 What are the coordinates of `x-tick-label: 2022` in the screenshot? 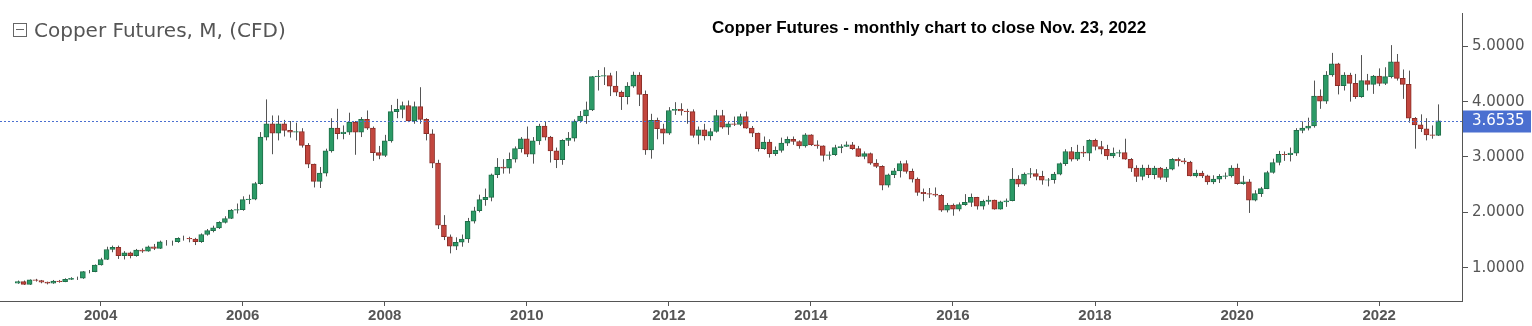 It's located at (1379, 315).